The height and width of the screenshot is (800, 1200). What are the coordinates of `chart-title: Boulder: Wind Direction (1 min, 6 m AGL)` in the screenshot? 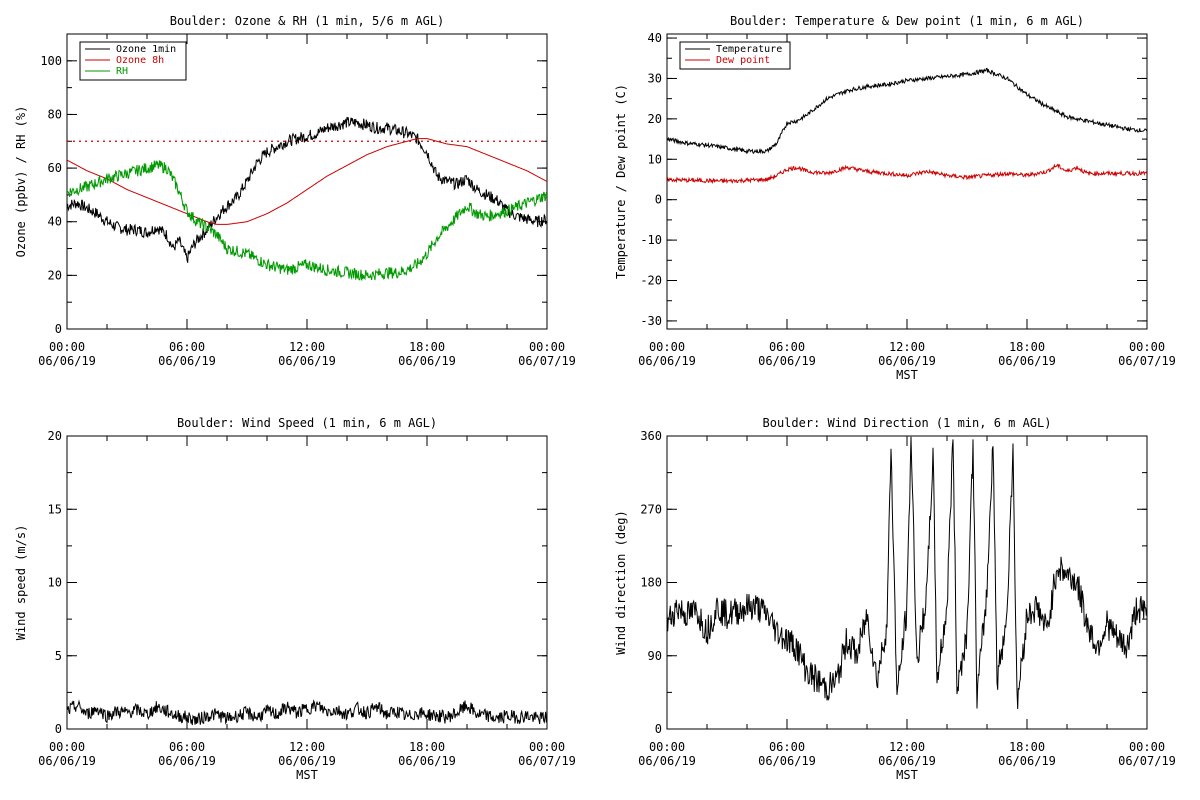 It's located at (907, 423).